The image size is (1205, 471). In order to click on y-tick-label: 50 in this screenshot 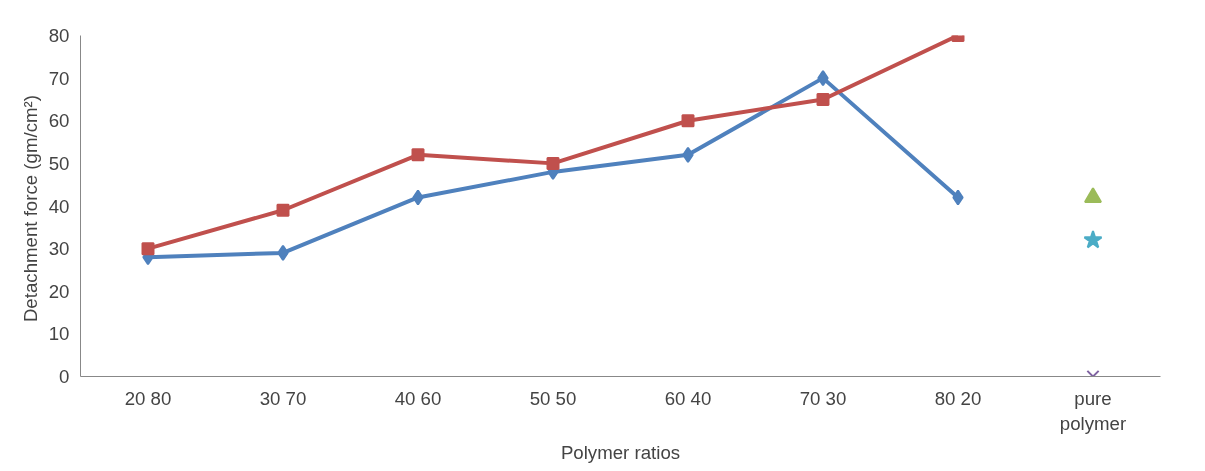, I will do `click(59, 163)`.